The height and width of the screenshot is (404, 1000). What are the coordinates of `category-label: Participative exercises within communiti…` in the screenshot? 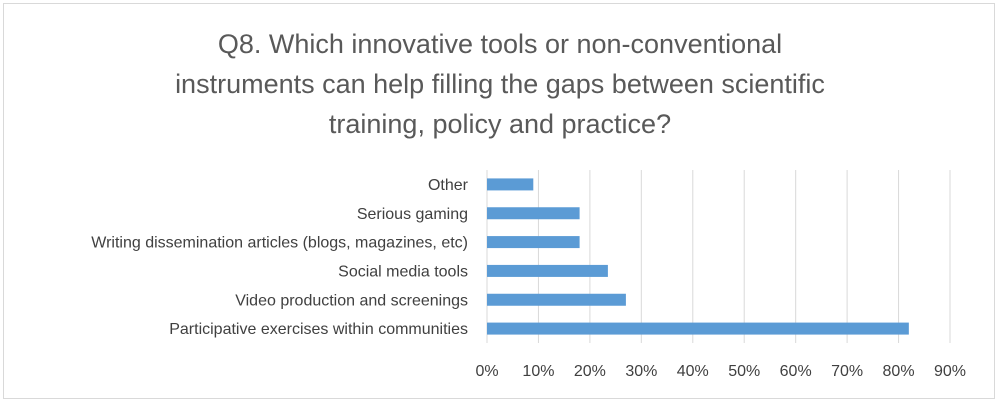 It's located at (318, 329).